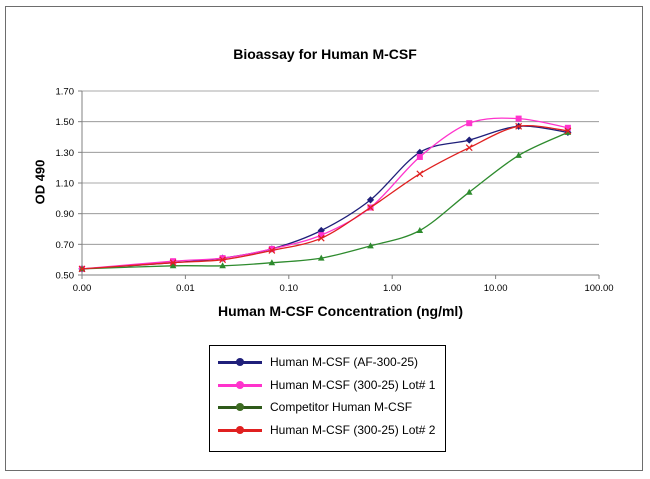  I want to click on x-tick-label: 0.01, so click(185, 288).